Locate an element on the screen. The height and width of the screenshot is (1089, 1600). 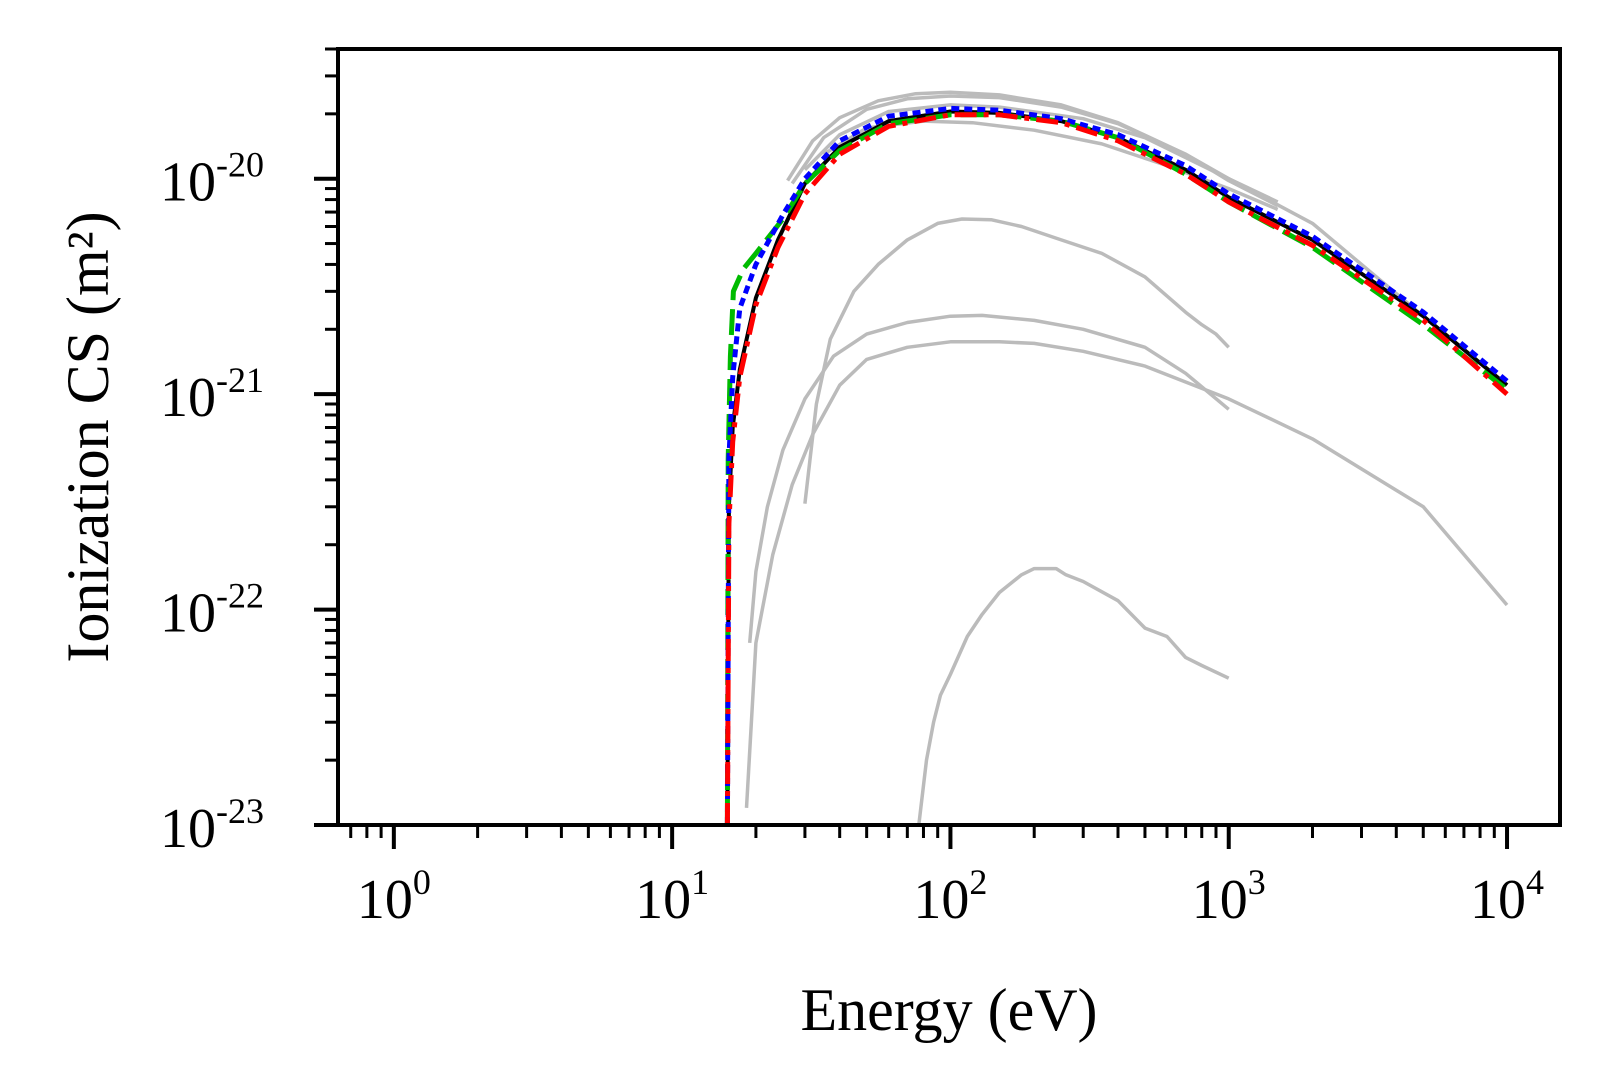
y-tick-labels: 10-23 10-22 10-21 10-20 is located at coordinates (212, 502).